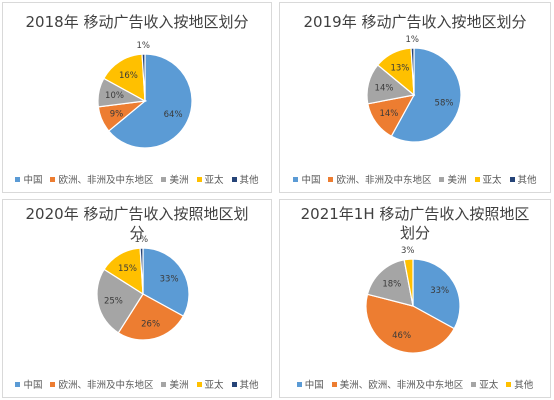 The width and height of the screenshot is (554, 400). Describe the element at coordinates (444, 104) in the screenshot. I see `data-label: 58%` at that location.